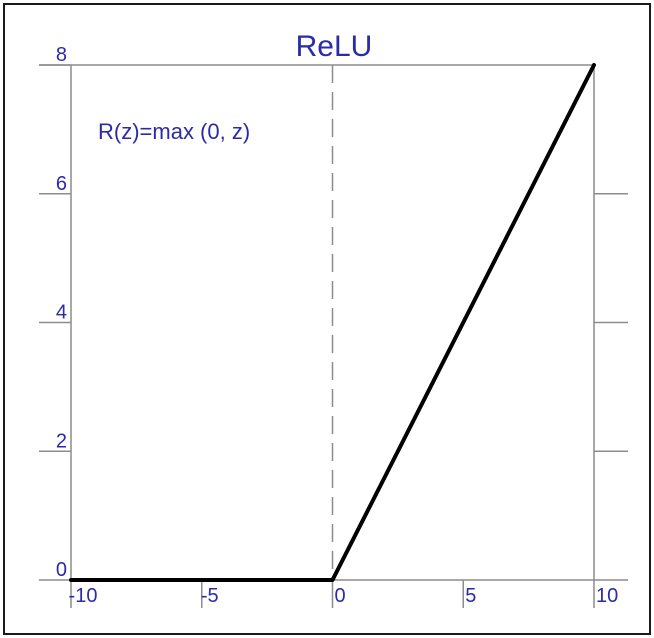 This screenshot has width=654, height=638. I want to click on y-tick-label-0: 0, so click(61, 570).